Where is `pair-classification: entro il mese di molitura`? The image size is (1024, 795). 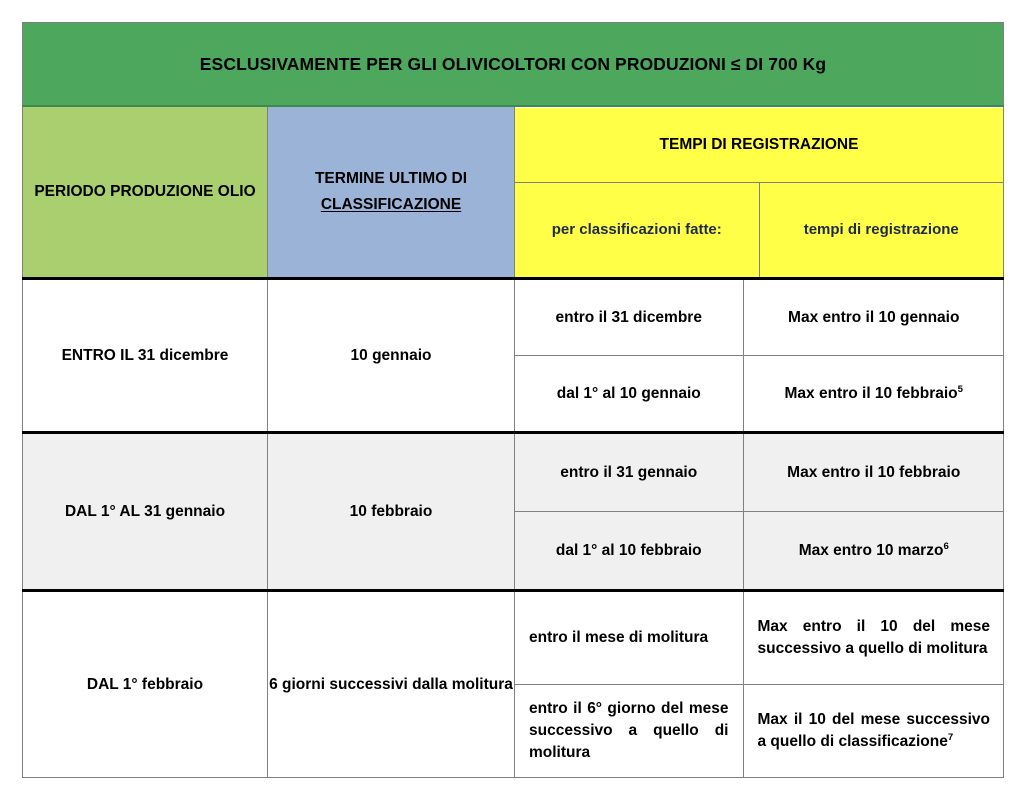
pair-classification: entro il mese di molitura is located at coordinates (629, 638).